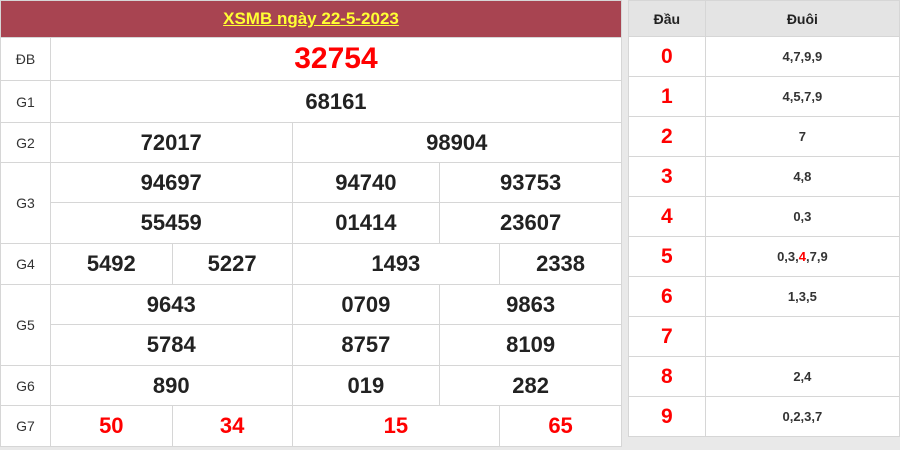  Describe the element at coordinates (667, 56) in the screenshot. I see `loto-head: 0` at that location.